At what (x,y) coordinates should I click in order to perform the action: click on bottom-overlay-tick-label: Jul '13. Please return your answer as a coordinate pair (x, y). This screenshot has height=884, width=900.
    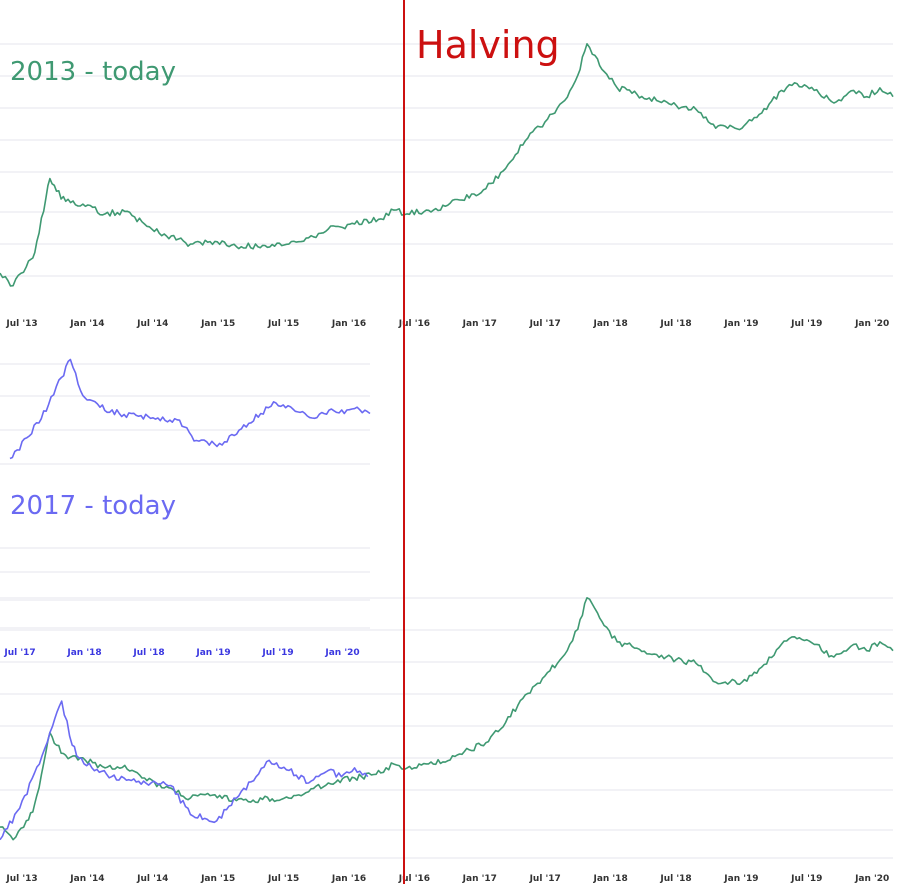
    Looking at the image, I should click on (21, 879).